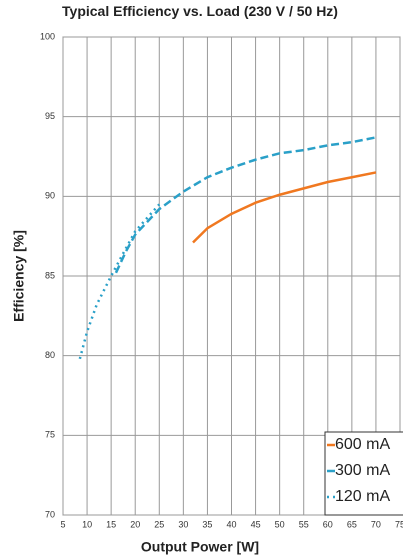  Describe the element at coordinates (231, 524) in the screenshot. I see `x-tick-label: 40` at that location.